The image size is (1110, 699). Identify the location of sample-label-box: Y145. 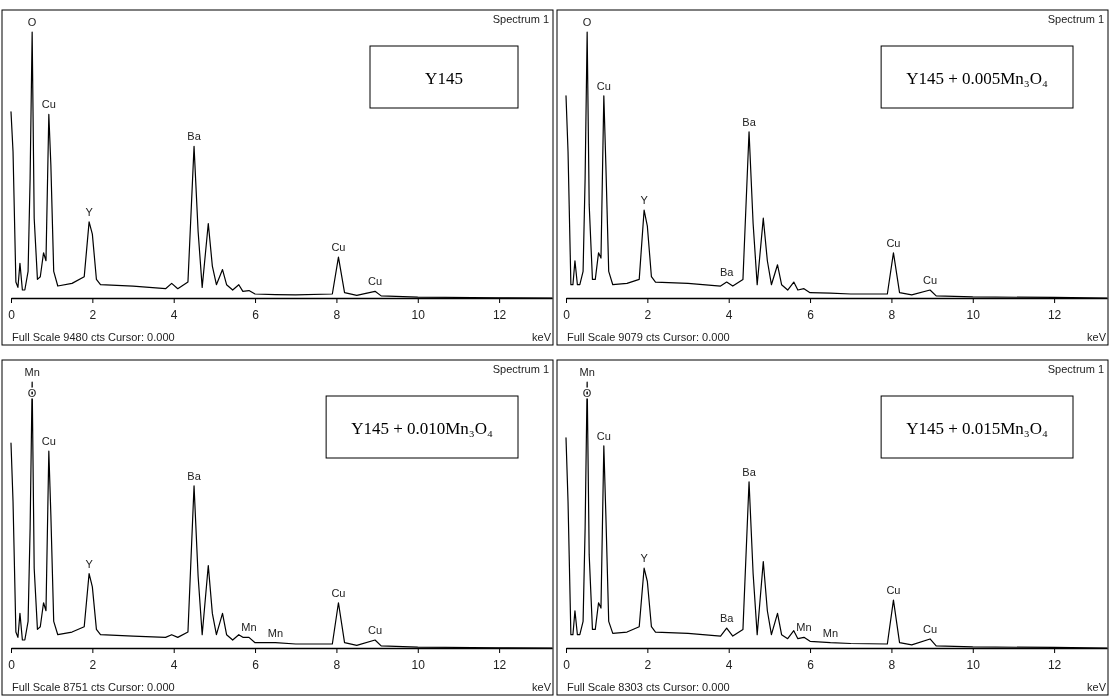
(444, 77).